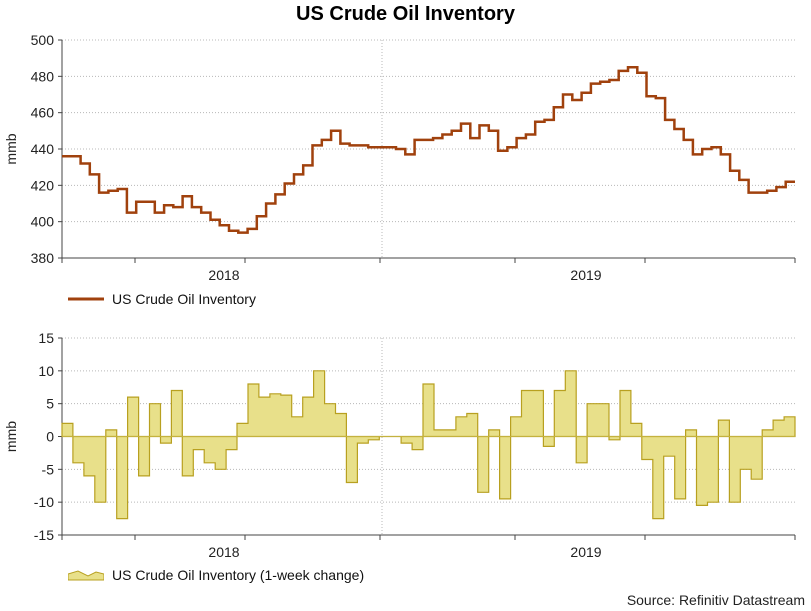  I want to click on y-tick-label: 420, so click(43, 185).